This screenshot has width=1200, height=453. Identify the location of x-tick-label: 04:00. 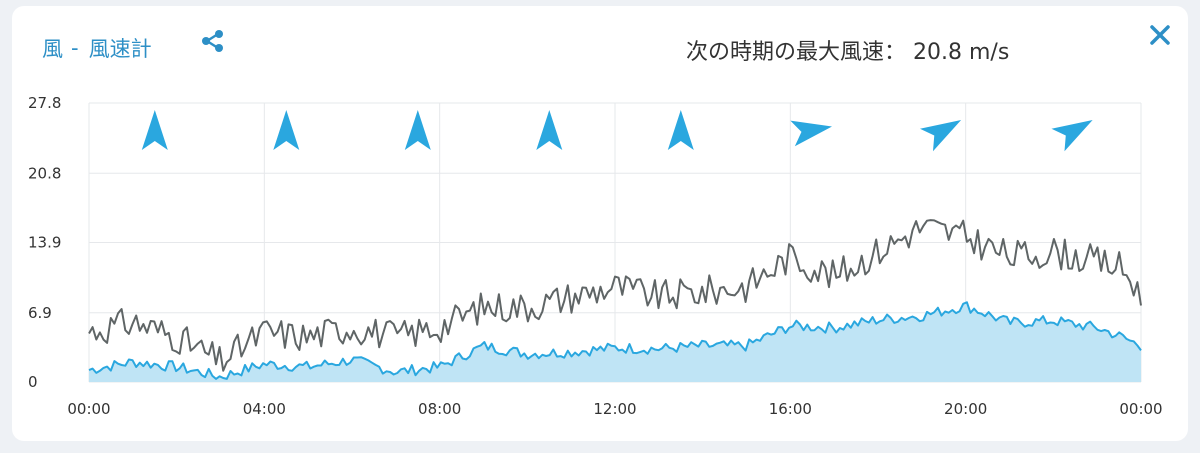
(264, 409).